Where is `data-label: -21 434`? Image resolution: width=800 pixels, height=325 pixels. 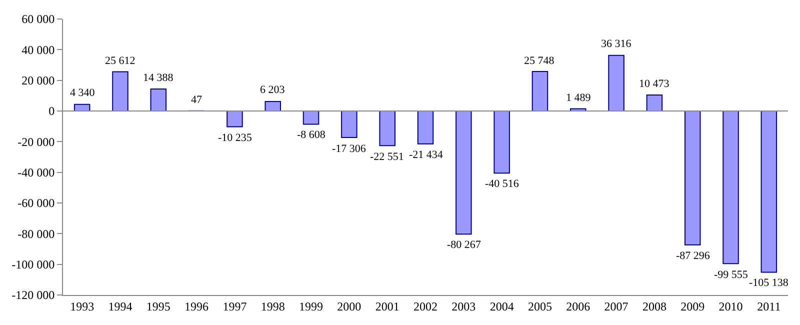
data-label: -21 434 is located at coordinates (426, 155).